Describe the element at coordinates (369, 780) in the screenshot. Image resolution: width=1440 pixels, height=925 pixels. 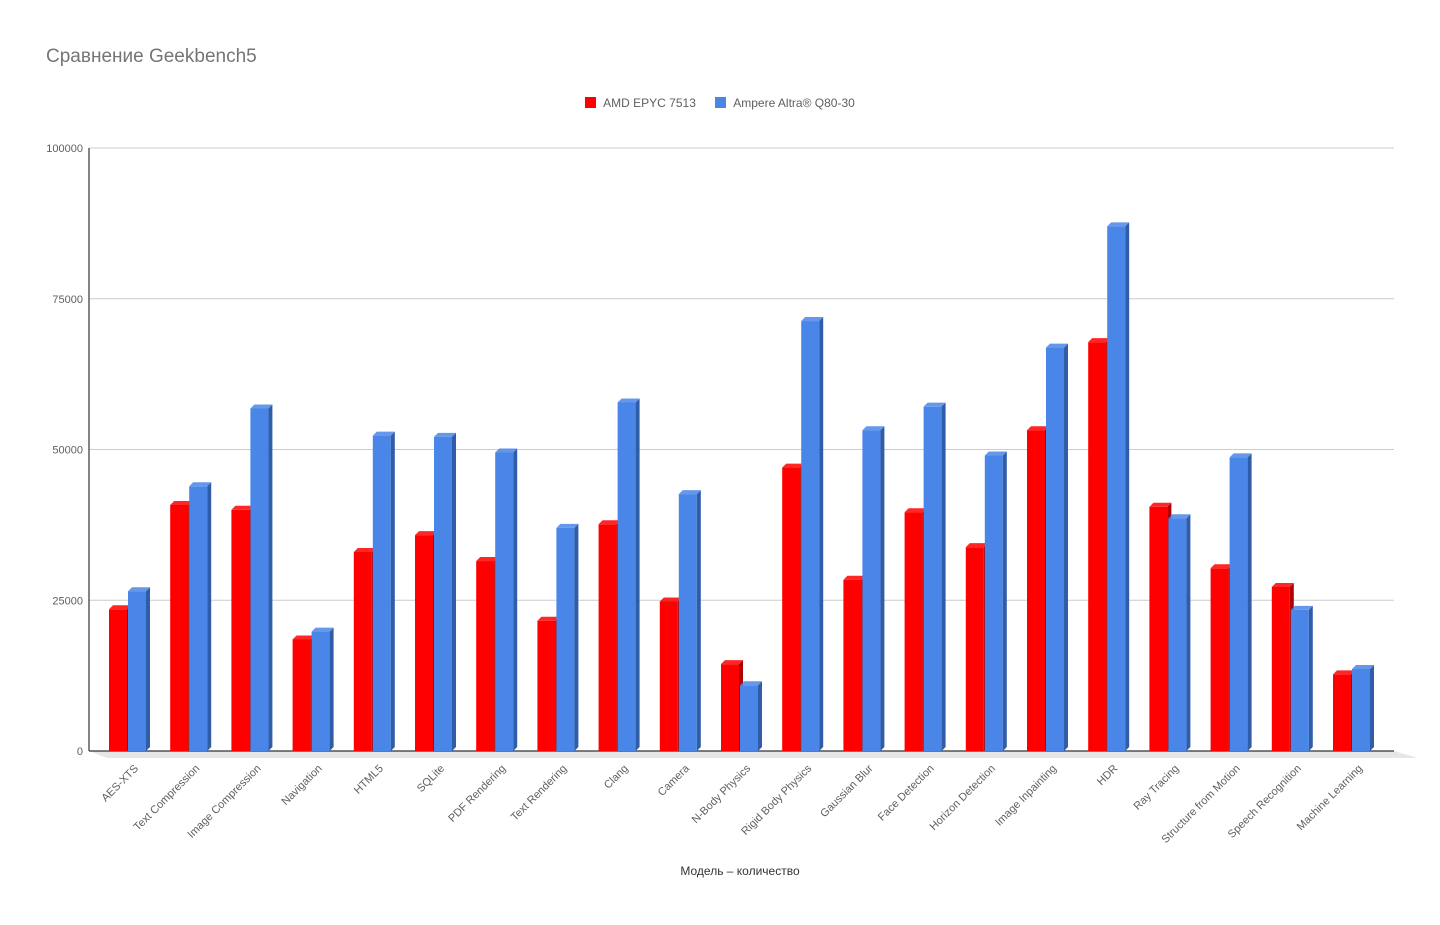
I see `x-tick-label: HTML5` at that location.